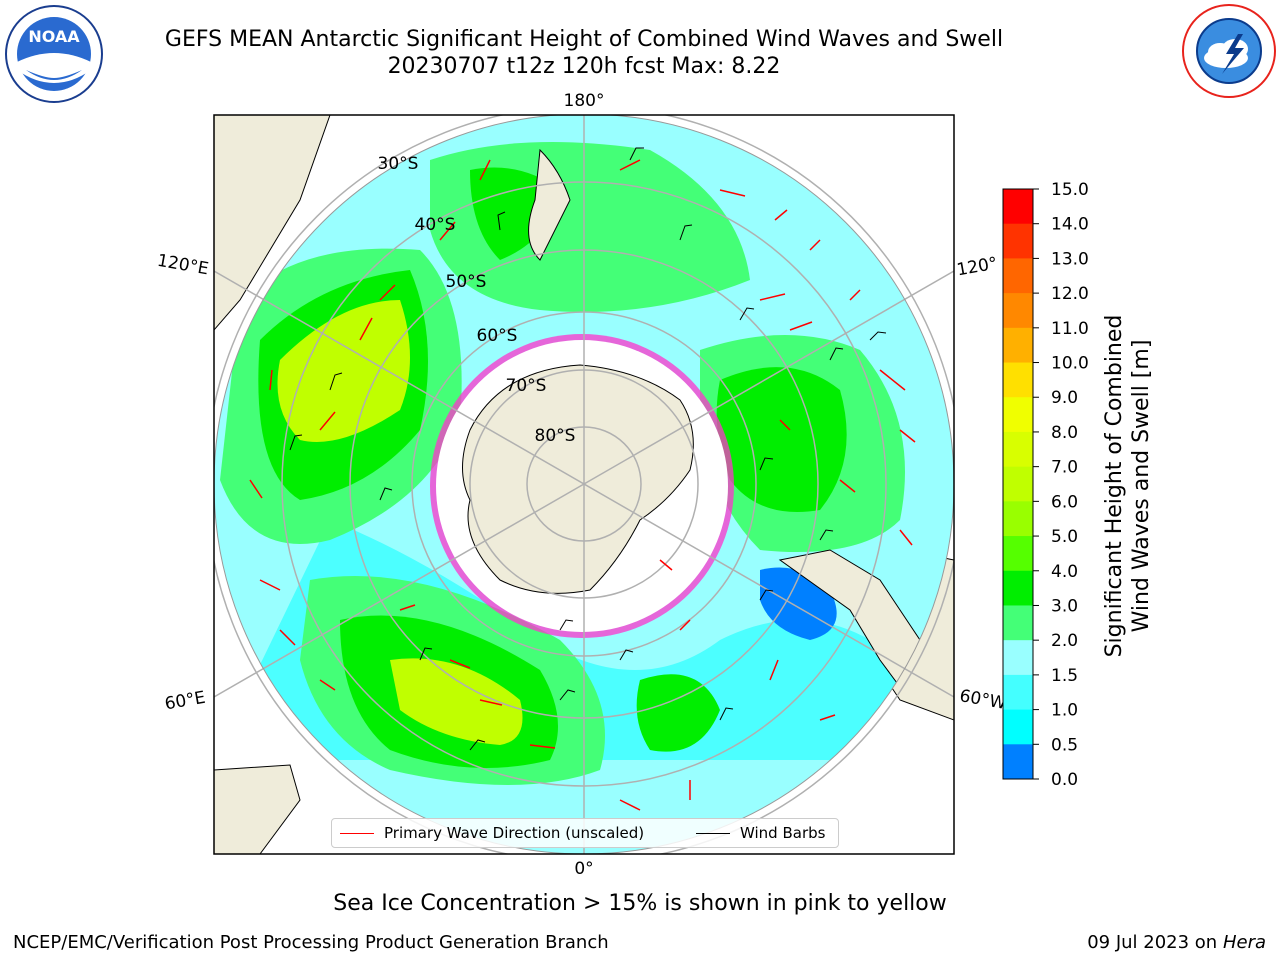 The image size is (1280, 960). Describe the element at coordinates (54, 54) in the screenshot. I see `noaa-logo: NOAA` at that location.